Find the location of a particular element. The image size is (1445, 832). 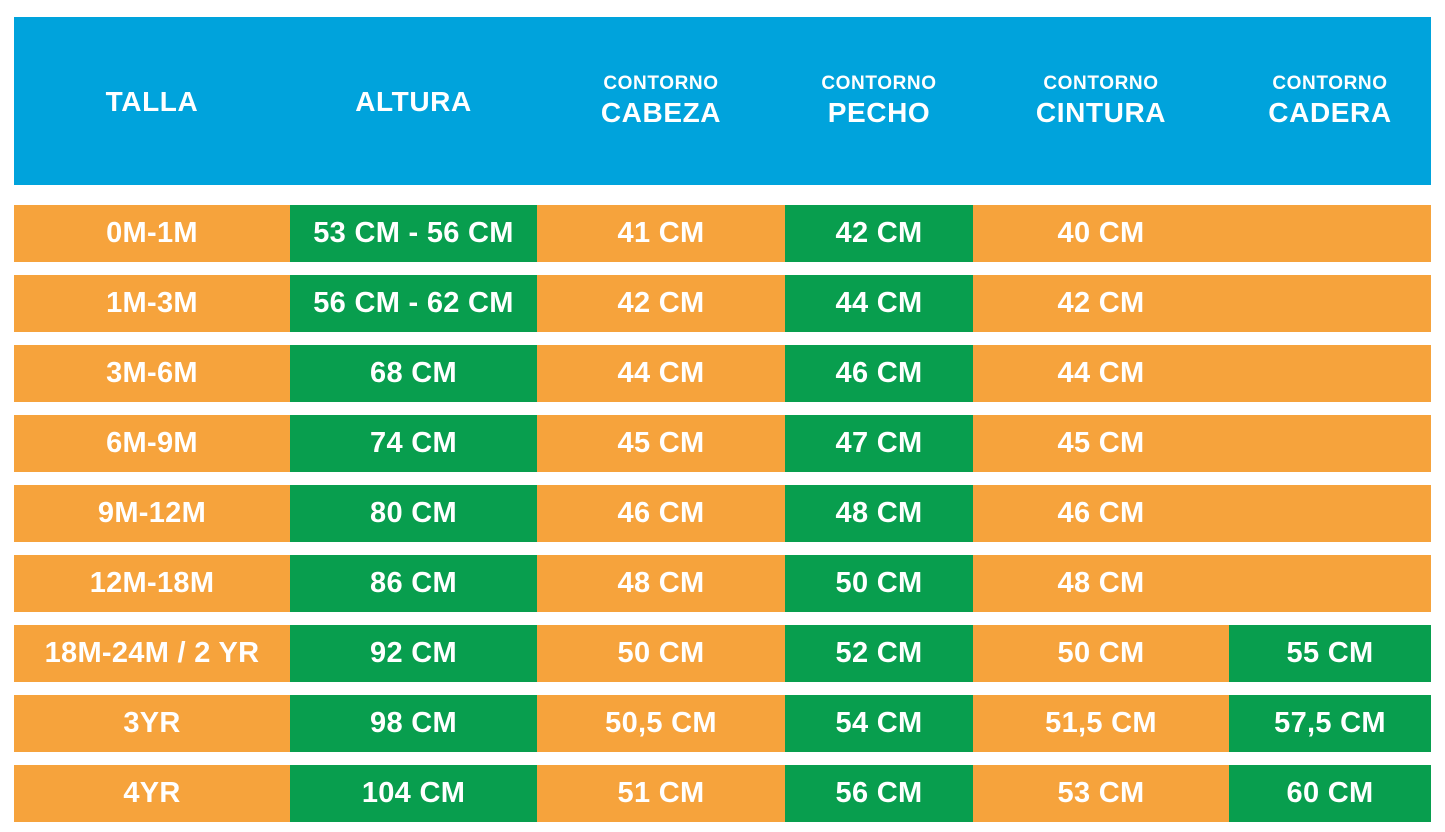

table-row: 0M-1M 53 CM - 56 CM 41 CM 42 CM 40 CM is located at coordinates (722, 233).